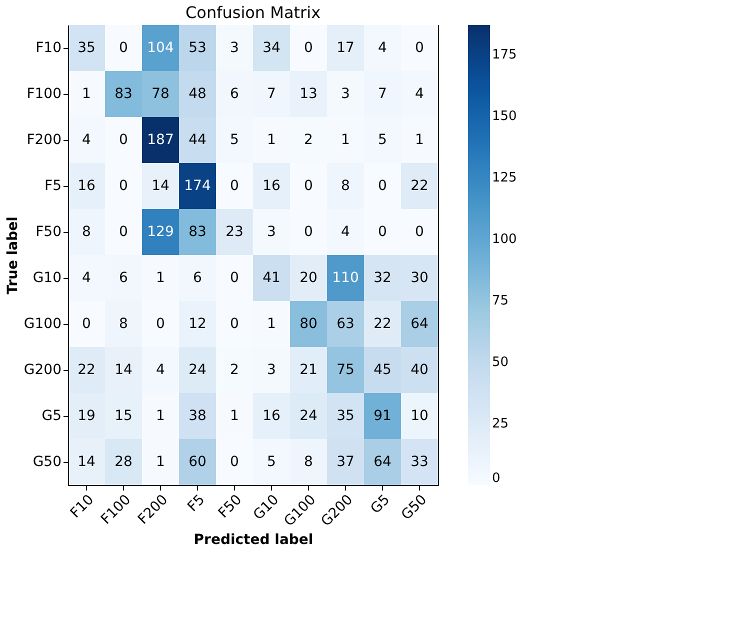 The height and width of the screenshot is (637, 739). What do you see at coordinates (44, 140) in the screenshot?
I see `y-tick-label: F200` at bounding box center [44, 140].